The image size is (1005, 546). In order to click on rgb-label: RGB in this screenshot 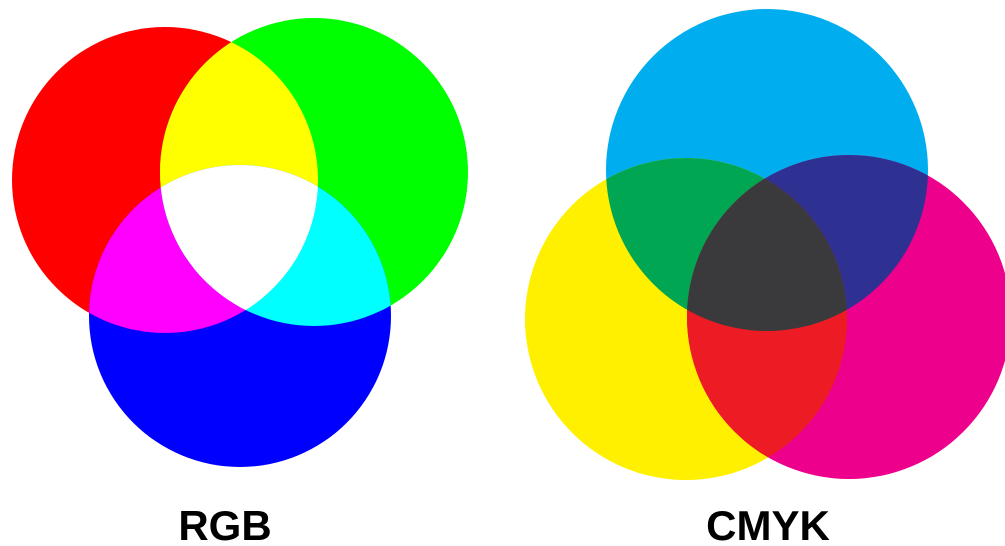, I will do `click(224, 524)`.